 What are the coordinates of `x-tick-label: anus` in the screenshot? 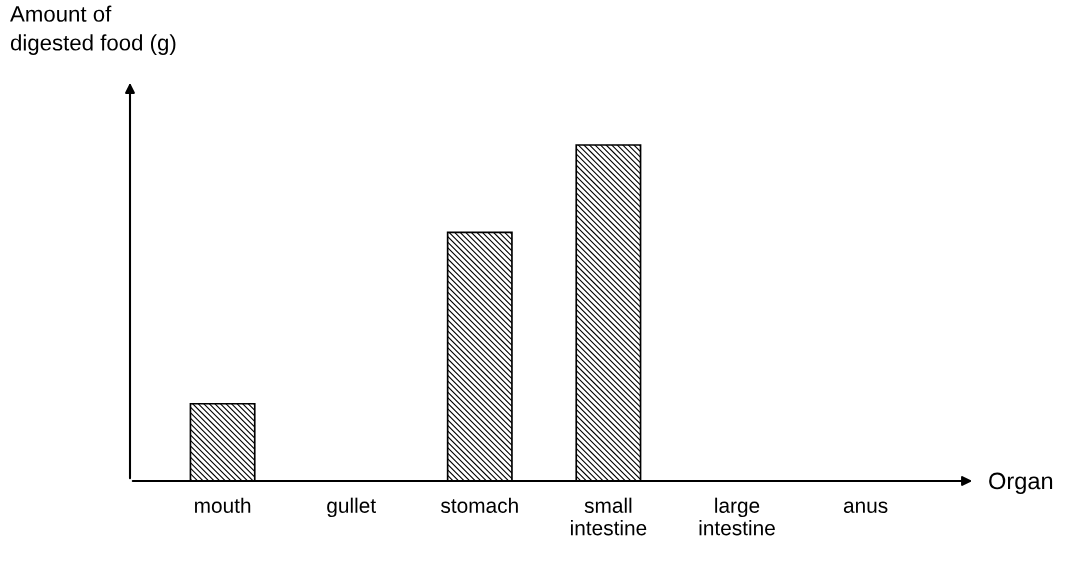 It's located at (865, 507).